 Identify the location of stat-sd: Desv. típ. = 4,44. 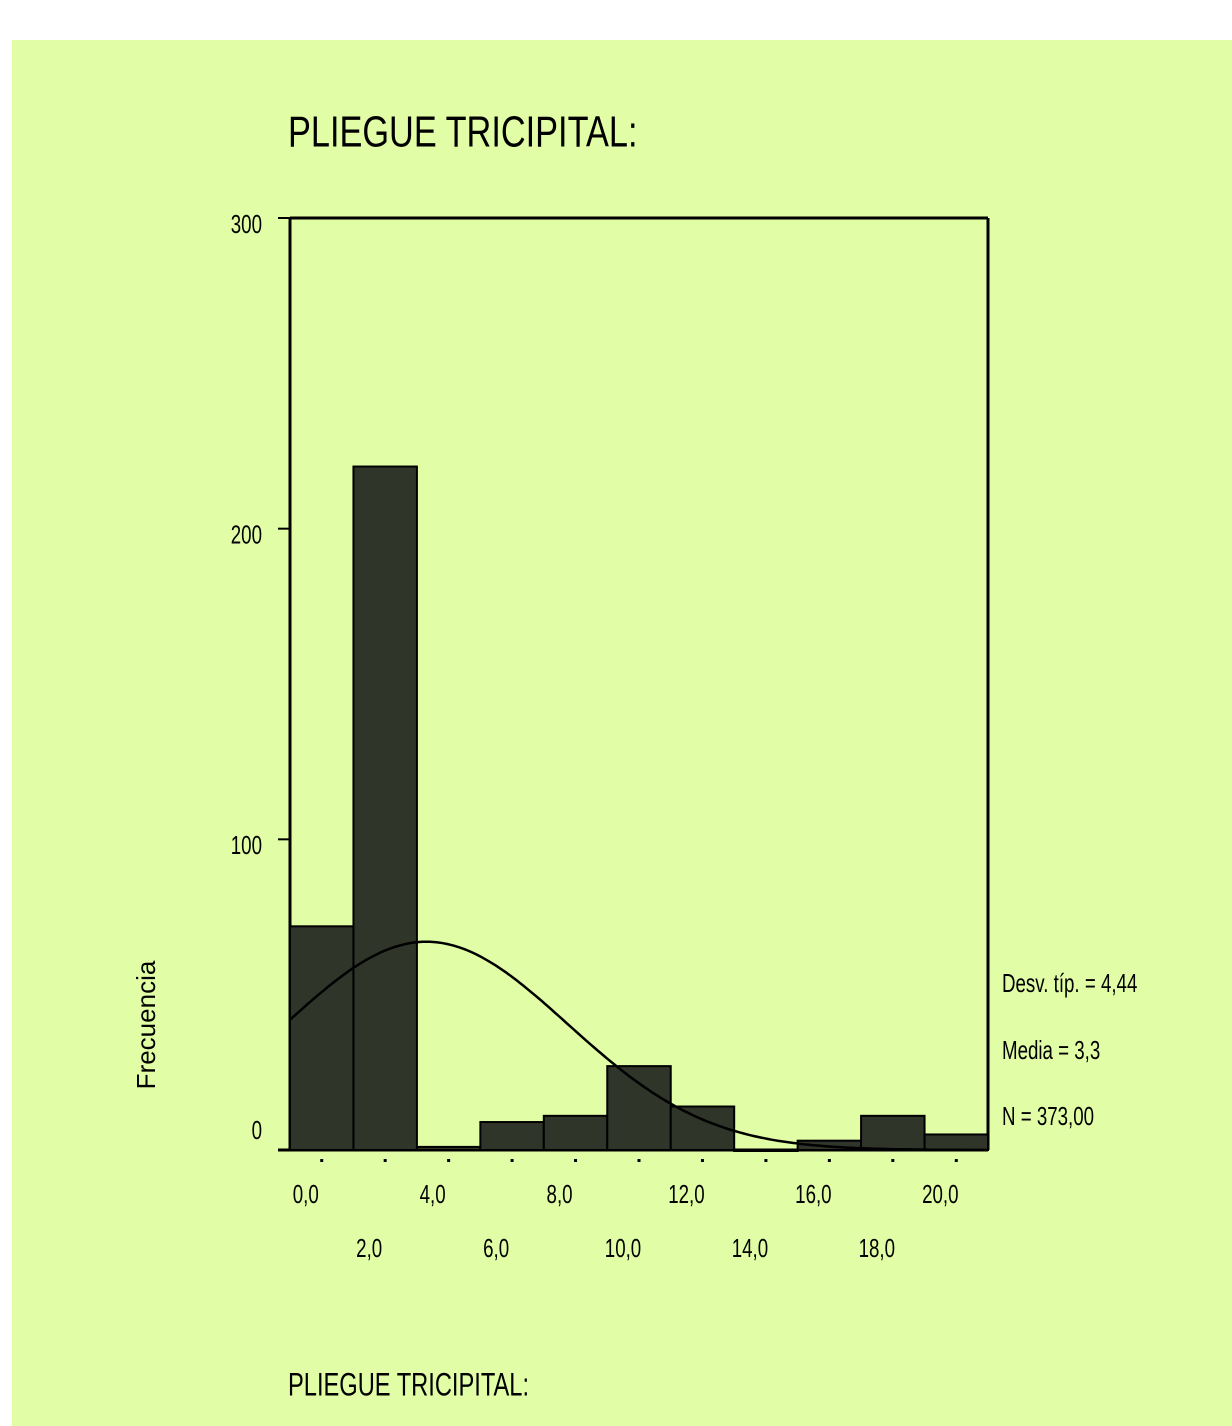
(1069, 983).